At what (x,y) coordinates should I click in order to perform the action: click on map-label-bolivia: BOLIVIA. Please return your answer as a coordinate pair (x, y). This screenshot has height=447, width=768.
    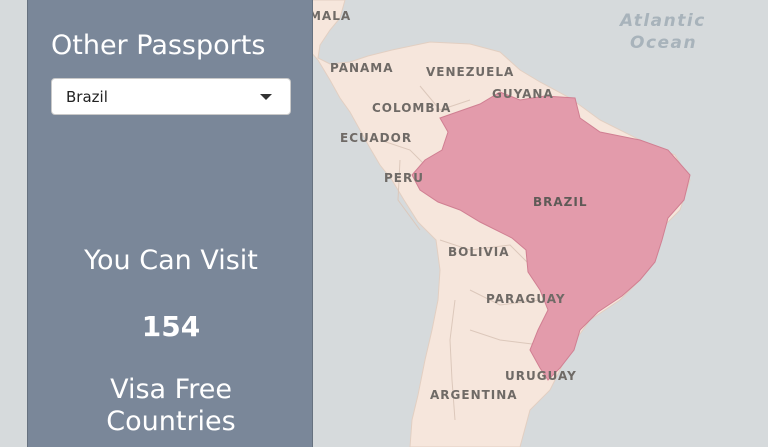
    Looking at the image, I should click on (479, 252).